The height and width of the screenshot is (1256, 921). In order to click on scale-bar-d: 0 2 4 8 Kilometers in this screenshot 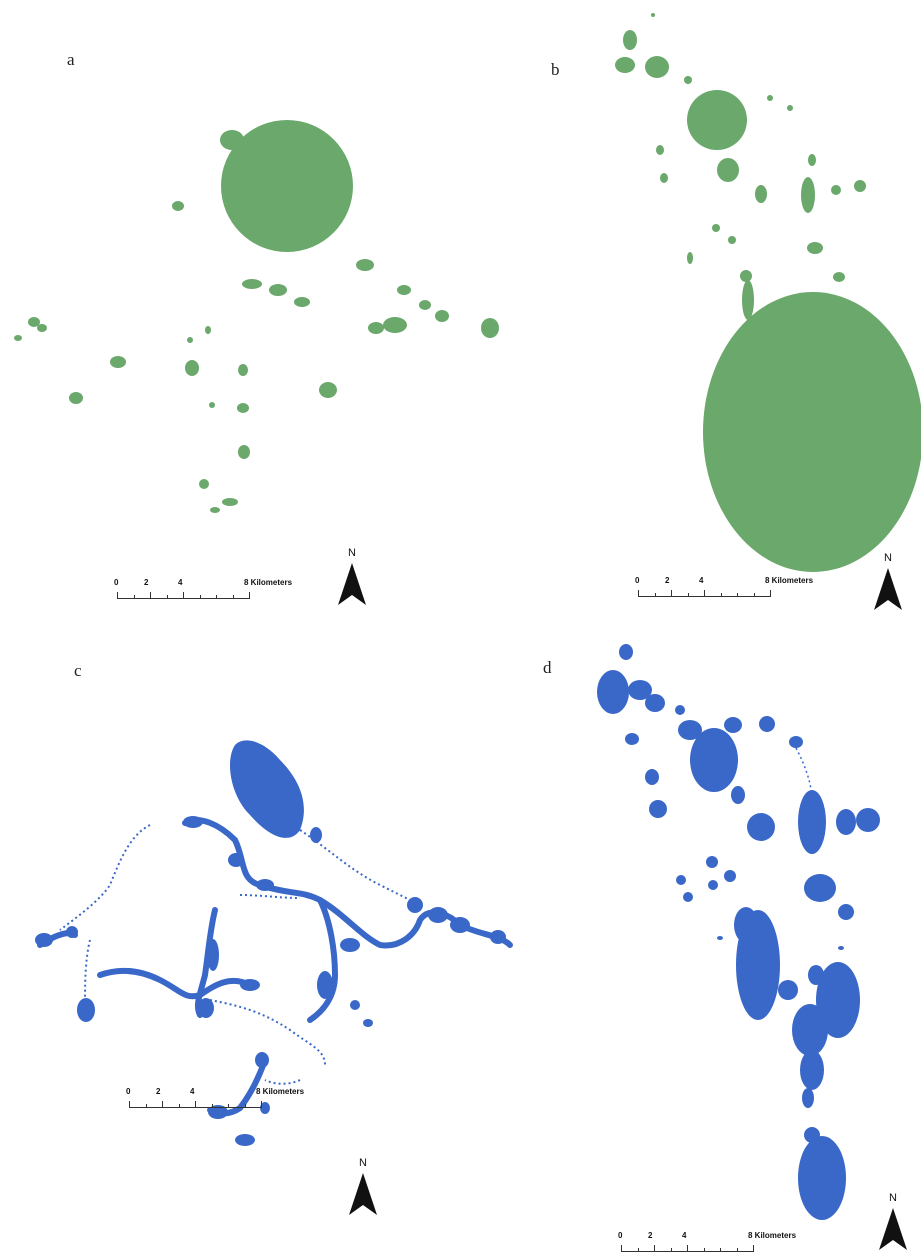, I will do `click(718, 1243)`.